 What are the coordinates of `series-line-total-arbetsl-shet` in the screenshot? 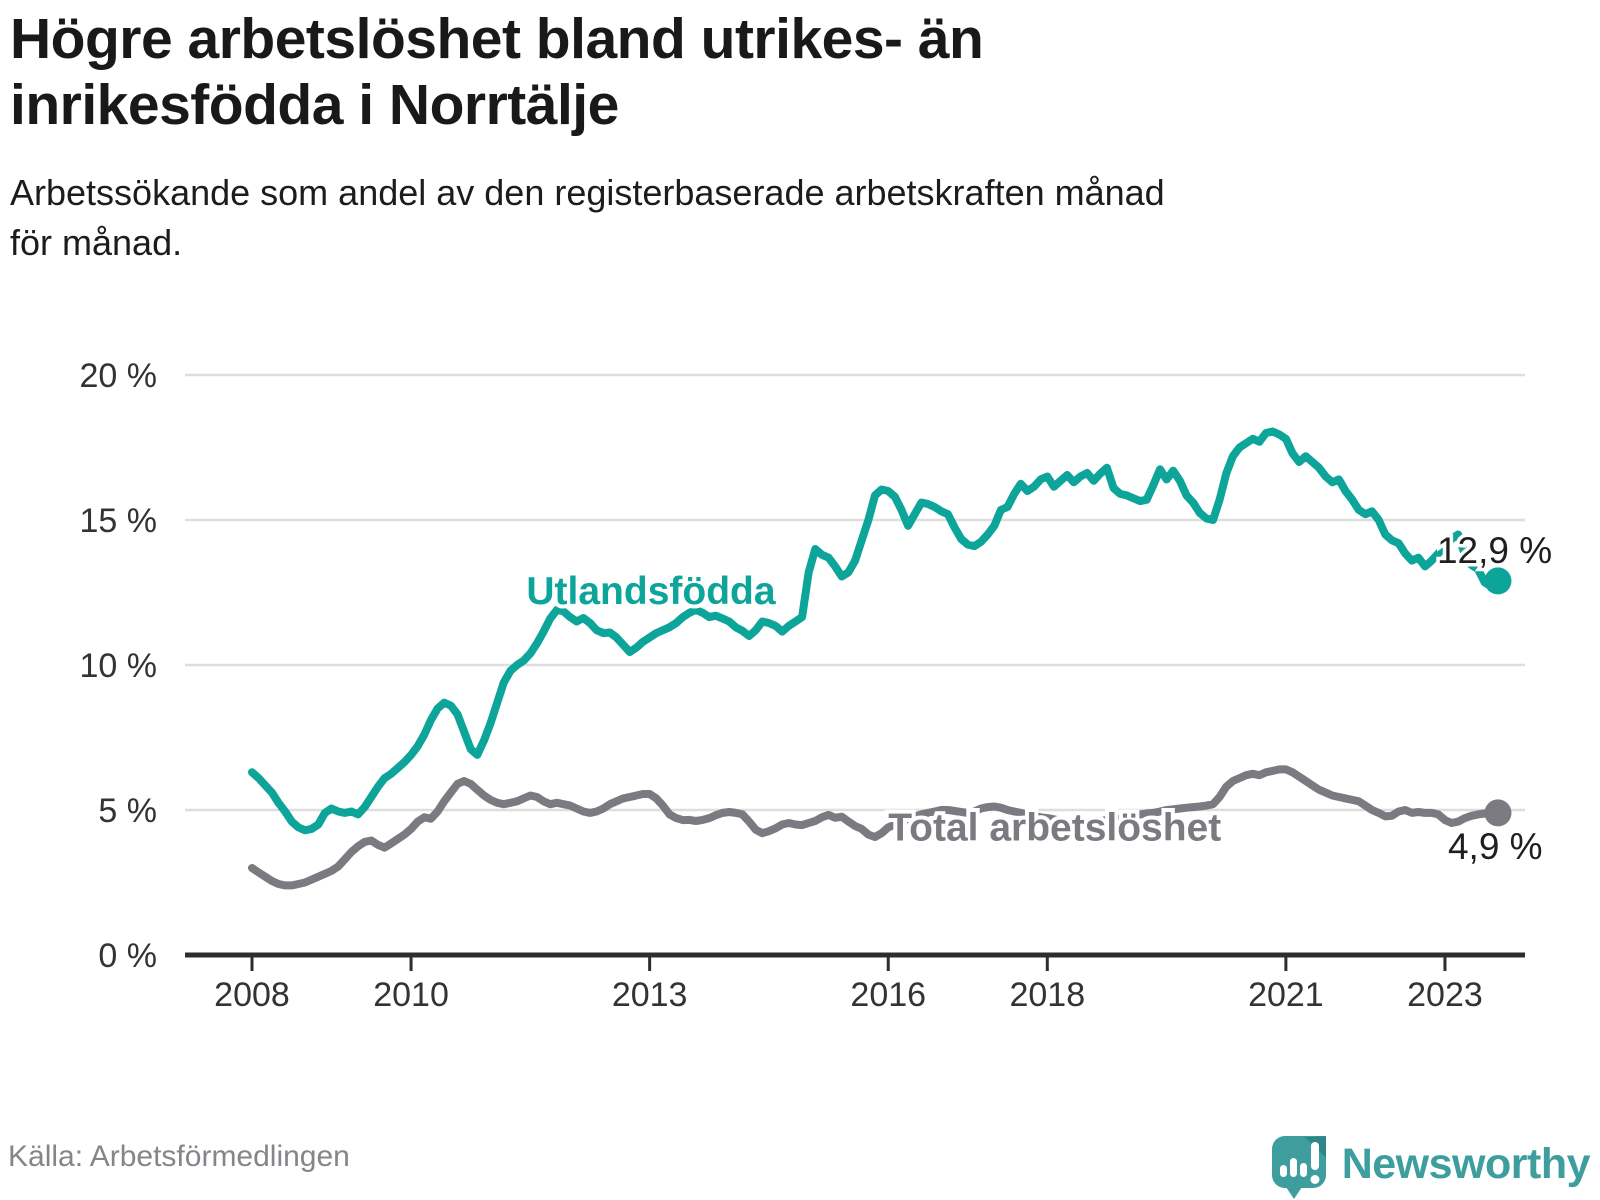 It's located at (875, 827).